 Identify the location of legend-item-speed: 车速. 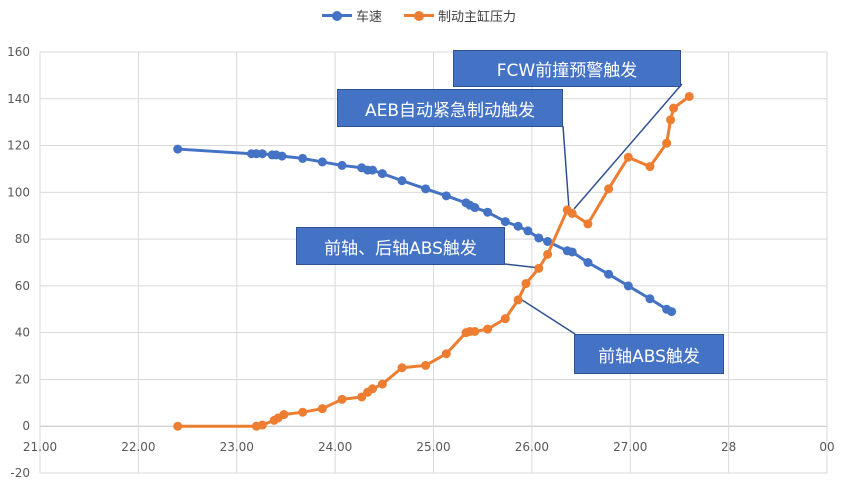
(352, 15).